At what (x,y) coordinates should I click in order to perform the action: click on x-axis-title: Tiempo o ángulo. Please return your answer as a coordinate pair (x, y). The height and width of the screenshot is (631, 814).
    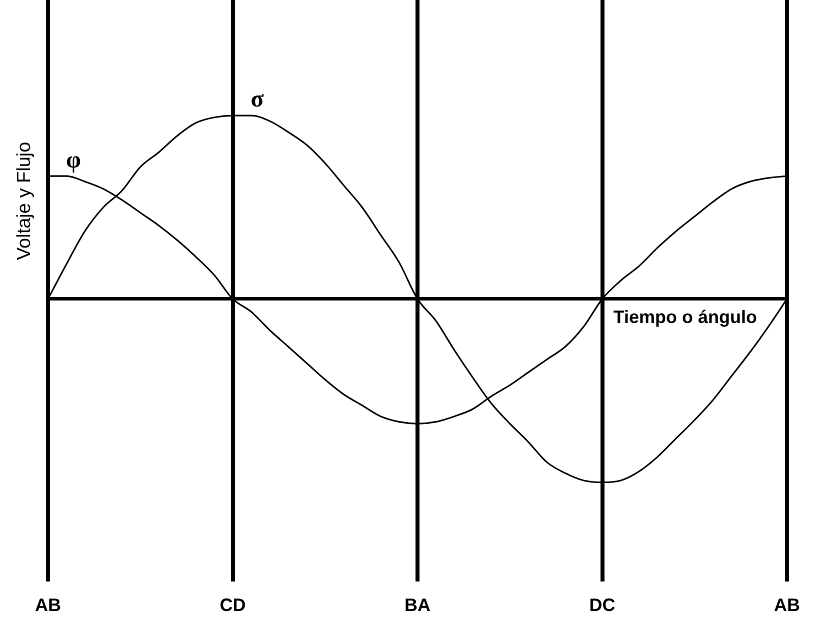
    Looking at the image, I should click on (685, 316).